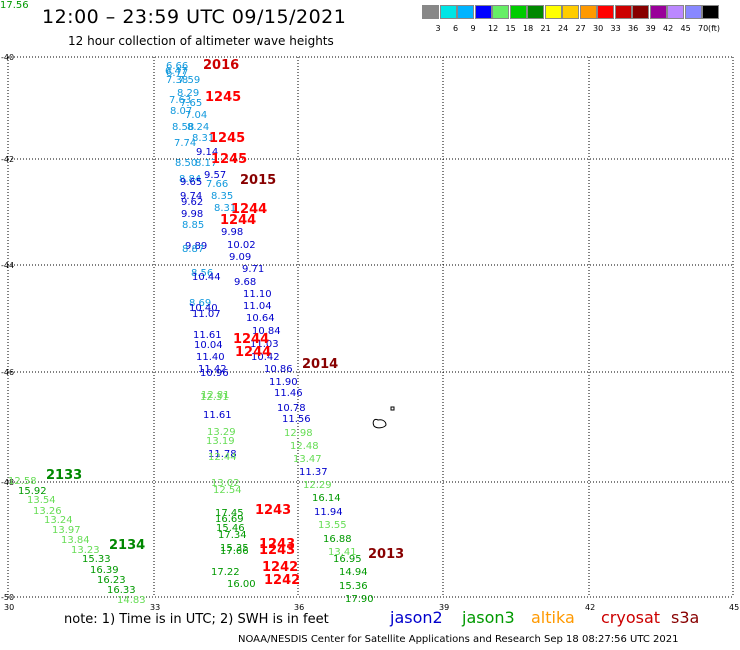  Describe the element at coordinates (220, 441) in the screenshot. I see `swh-value: 13.19` at that location.